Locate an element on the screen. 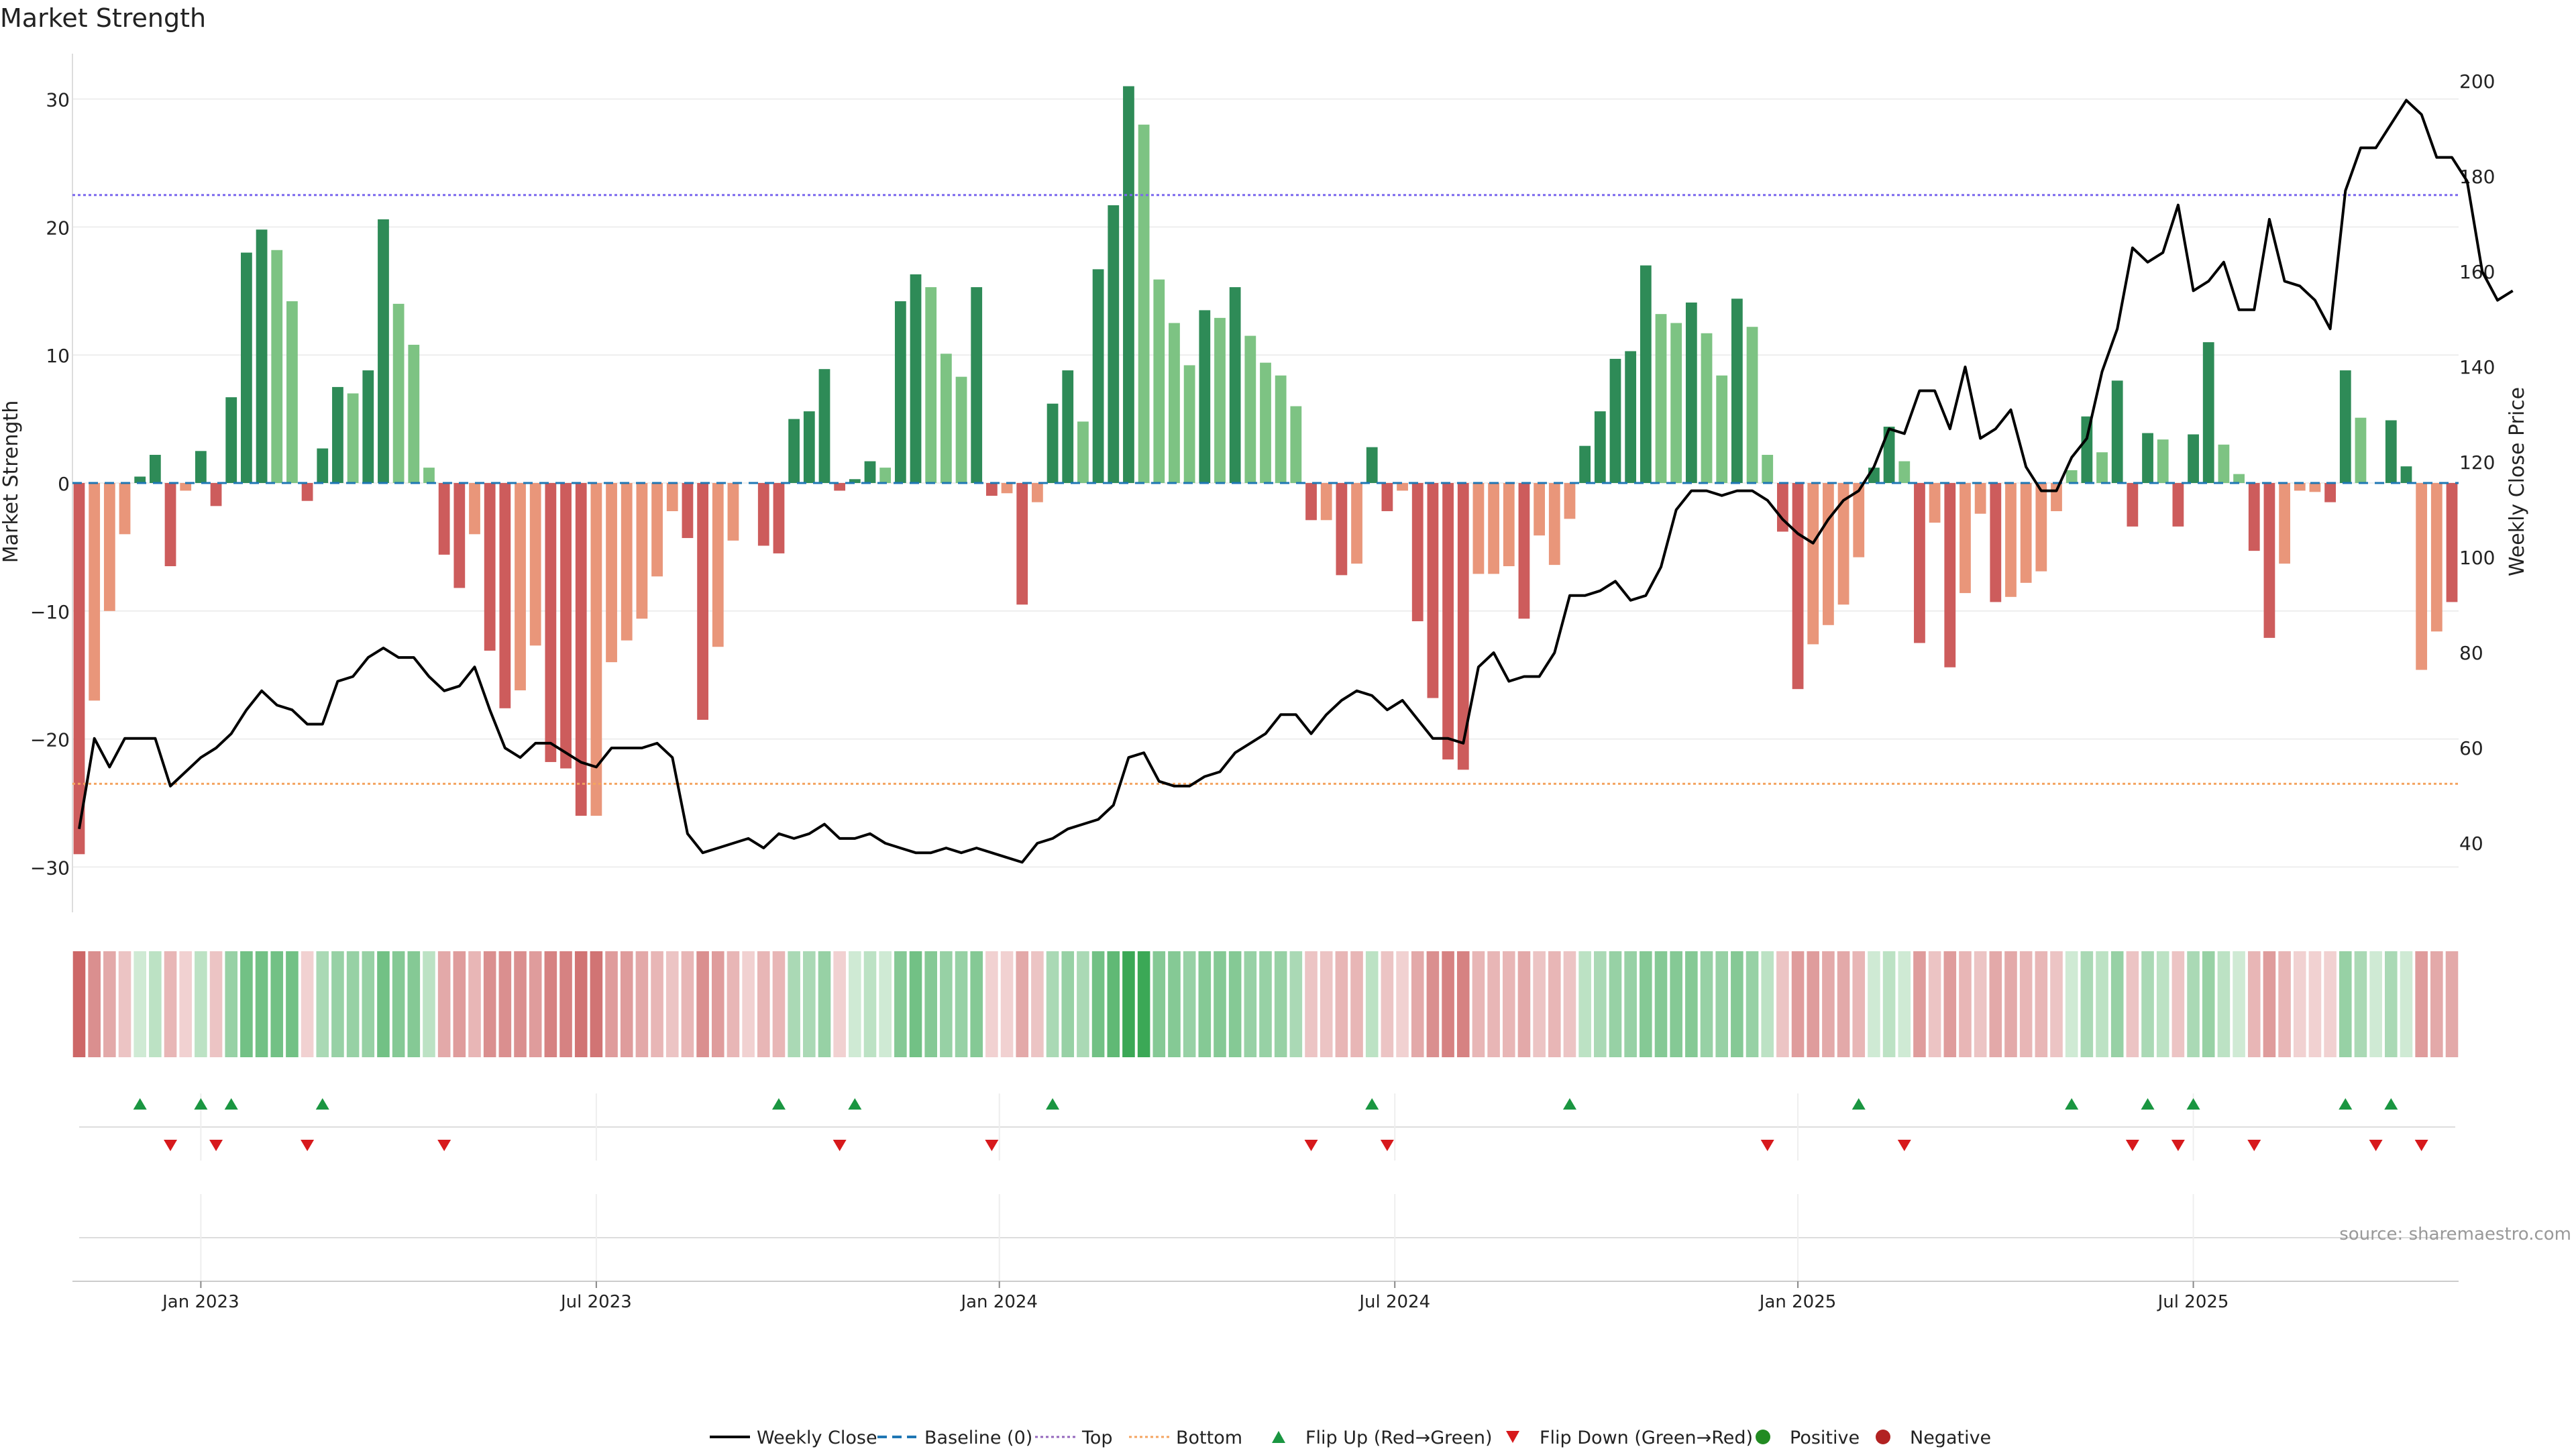  heat-strip is located at coordinates (1265, 1004).